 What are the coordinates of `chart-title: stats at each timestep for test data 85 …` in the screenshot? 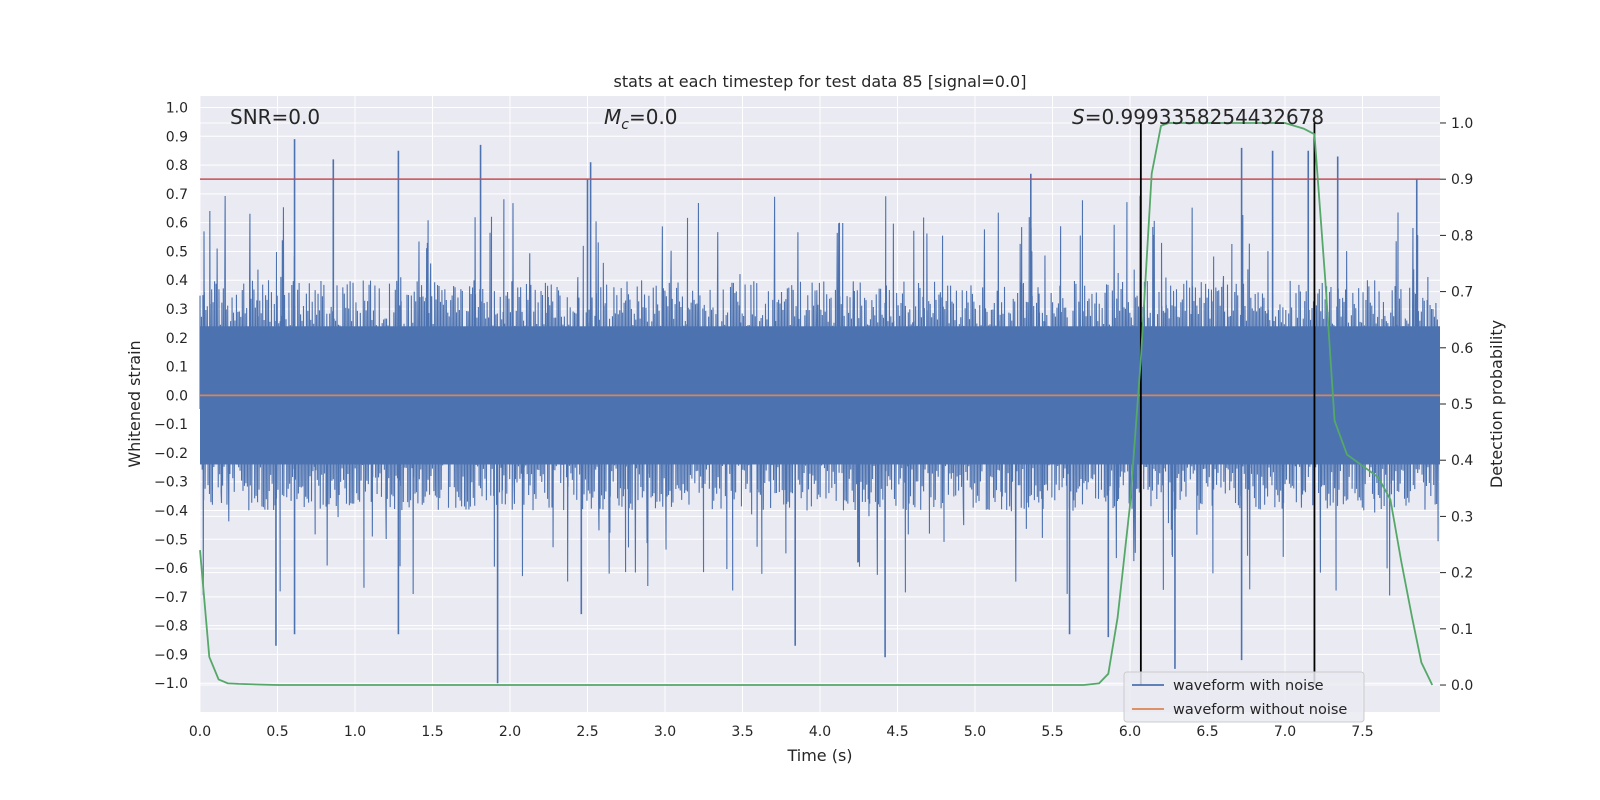 It's located at (820, 81).